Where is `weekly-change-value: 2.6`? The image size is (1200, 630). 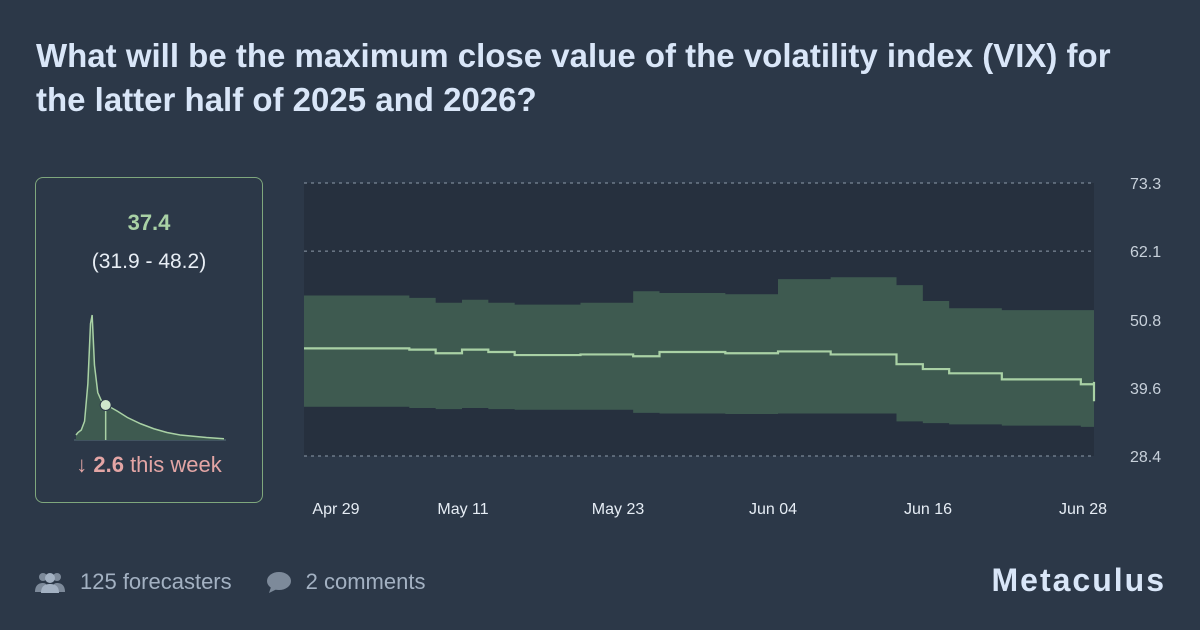 weekly-change-value: 2.6 is located at coordinates (108, 464).